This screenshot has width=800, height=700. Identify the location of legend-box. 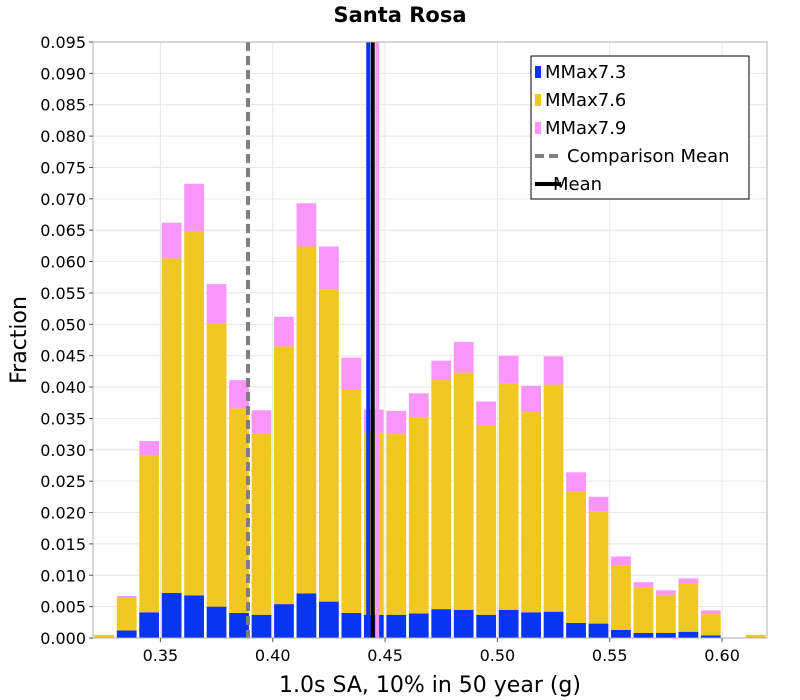
(640, 127).